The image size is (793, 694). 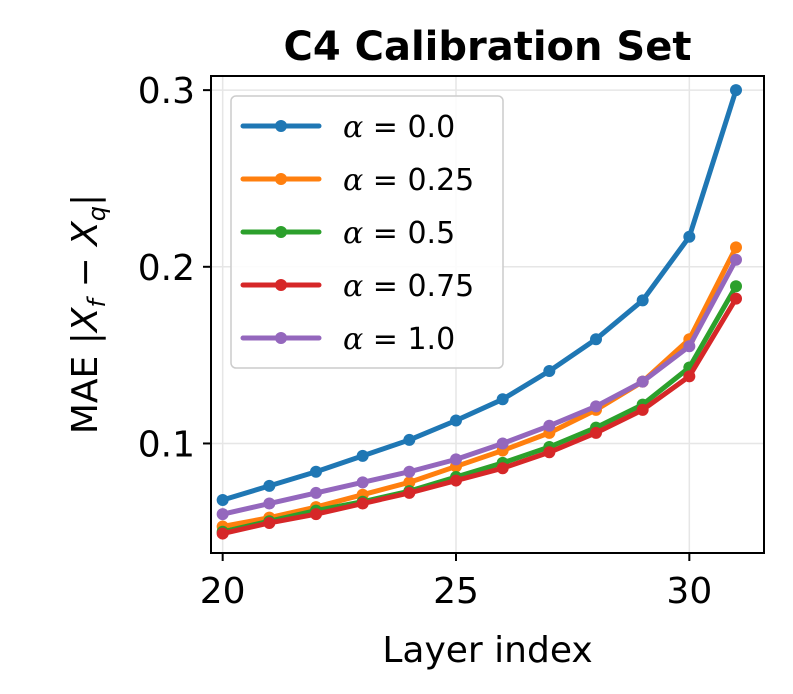 I want to click on legend-label: α = 0.25, so click(x=408, y=180).